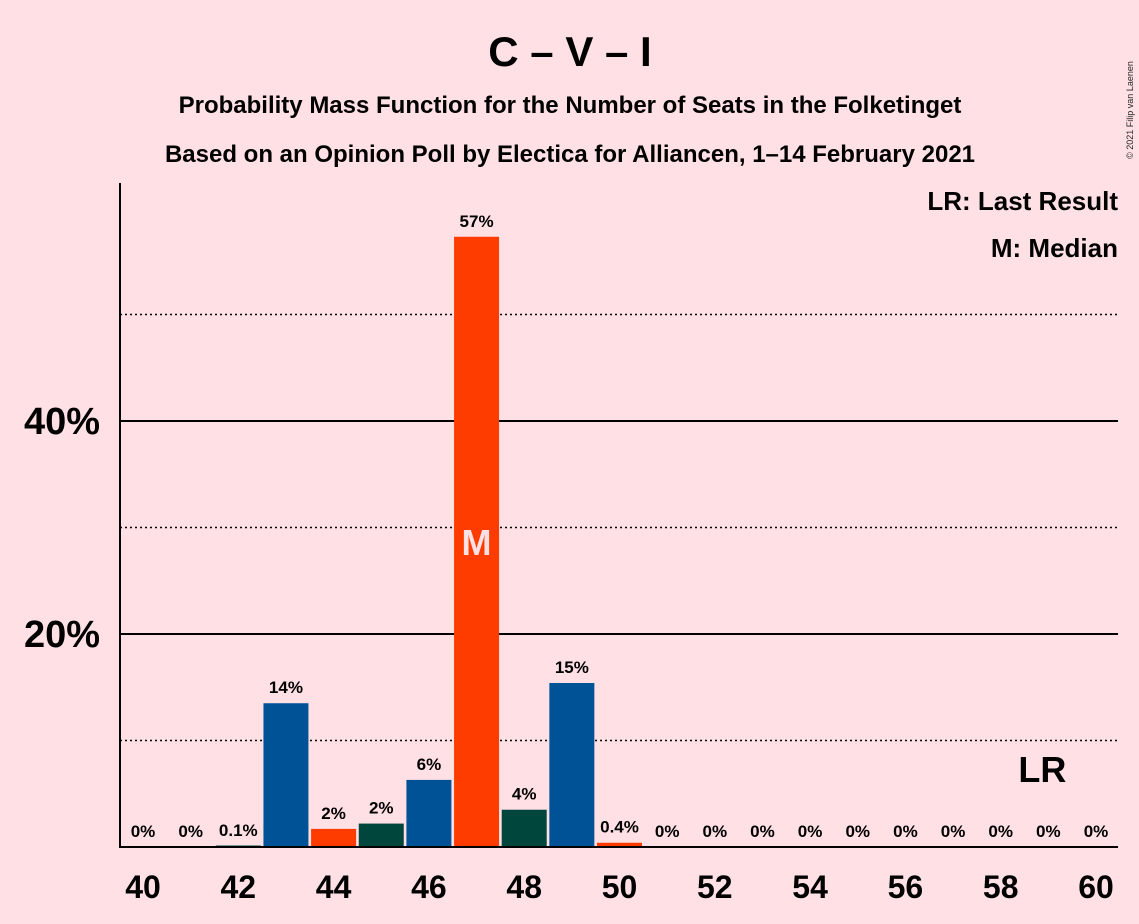 The image size is (1139, 924). I want to click on data-label-seat-42: 0.1%, so click(238, 830).